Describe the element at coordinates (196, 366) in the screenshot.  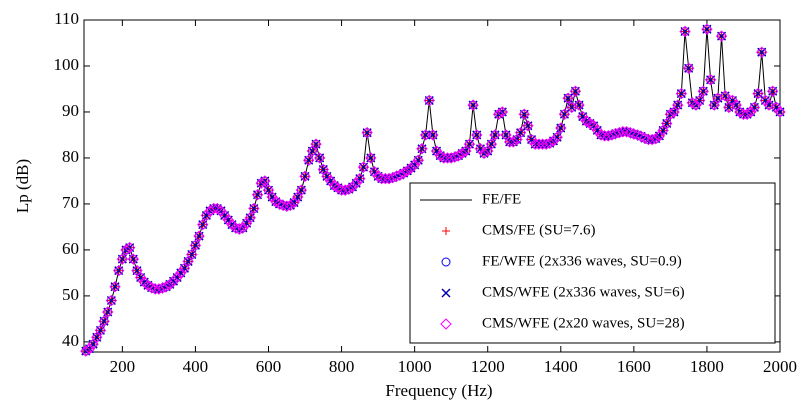
I see `x-tick-label: 400` at that location.